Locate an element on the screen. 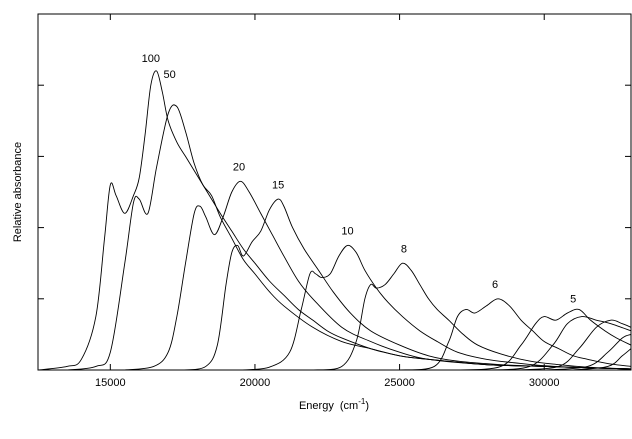 This screenshot has width=632, height=439. x-axis-unit-close: ) is located at coordinates (367, 406).